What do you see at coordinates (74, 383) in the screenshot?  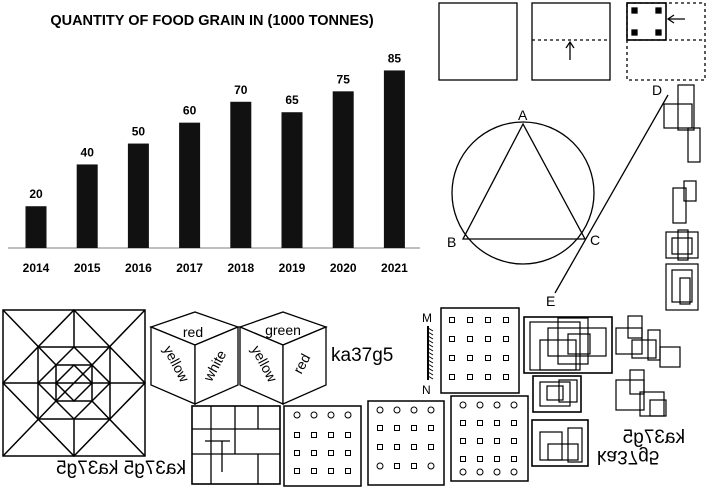 I see `nested-square-figure` at bounding box center [74, 383].